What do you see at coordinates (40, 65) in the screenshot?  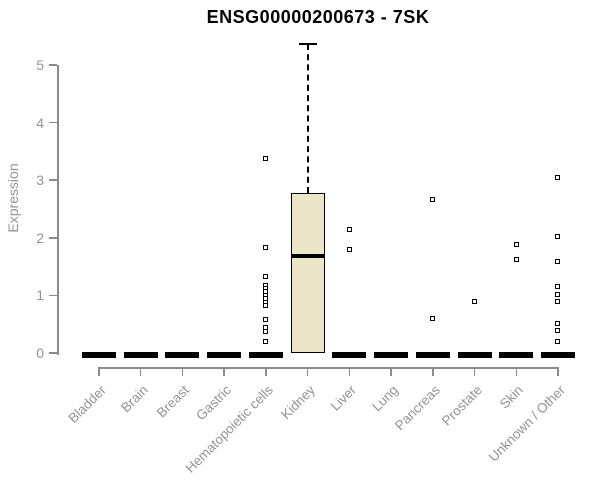 I see `y-tick-label-5: 5` at bounding box center [40, 65].